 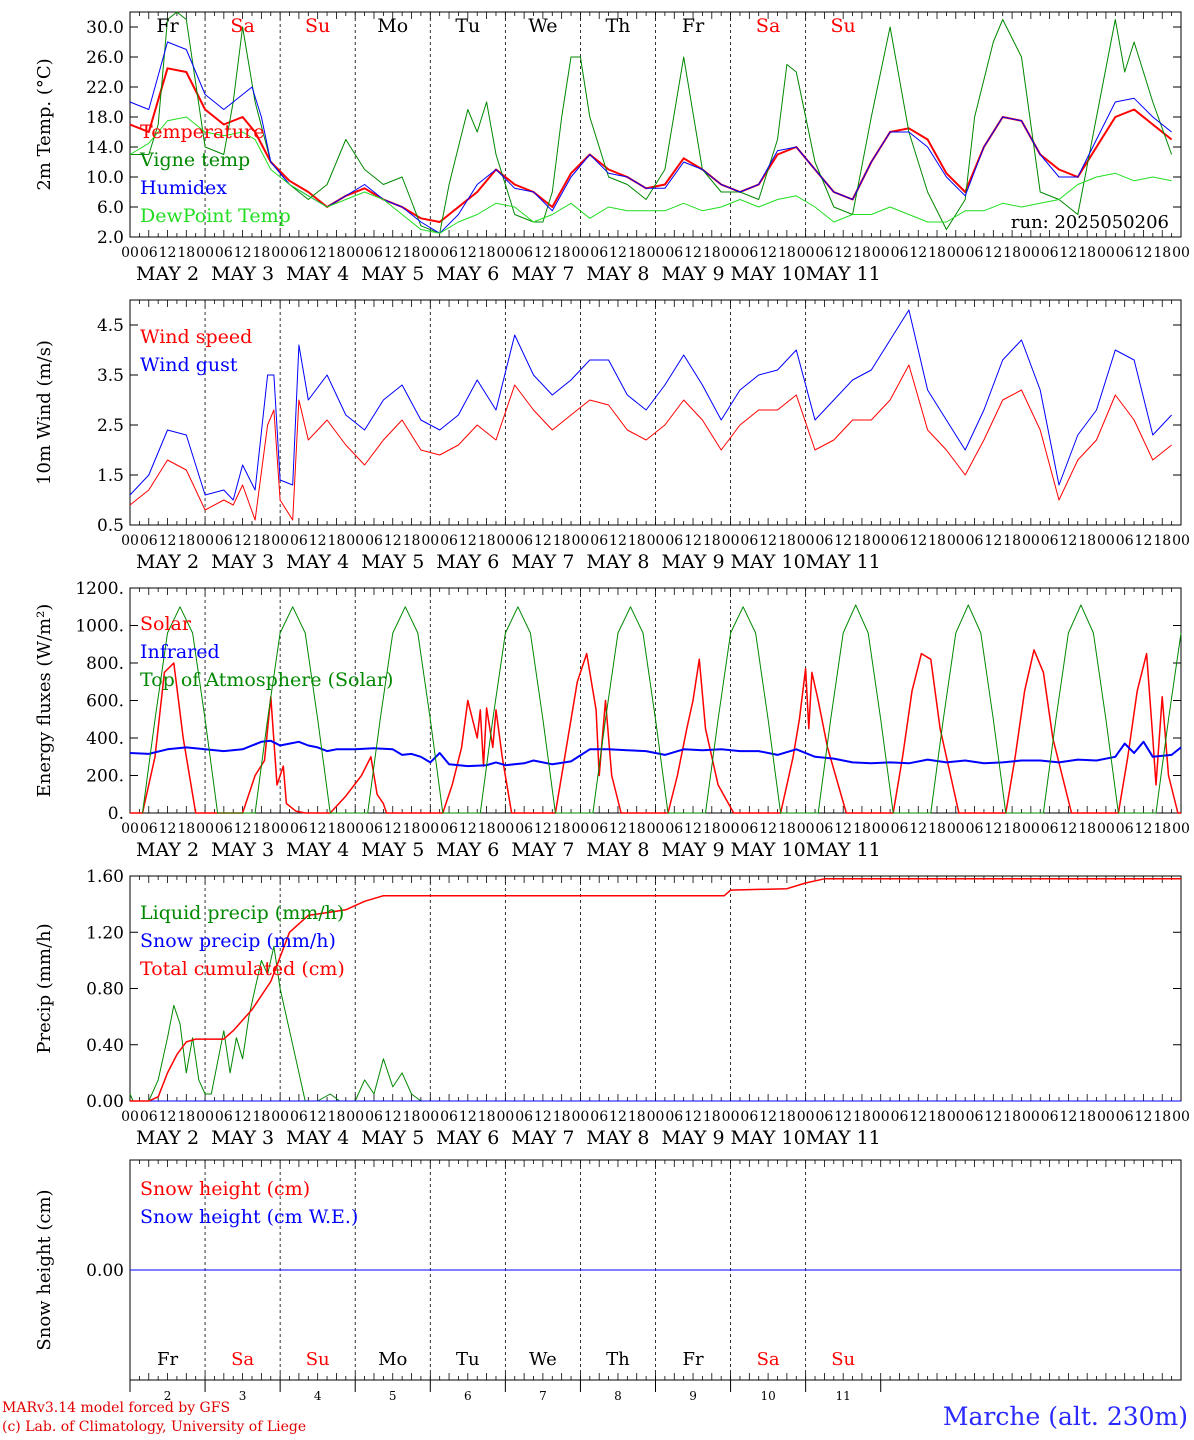 I want to click on day-number-label: 10, so click(x=767, y=1394).